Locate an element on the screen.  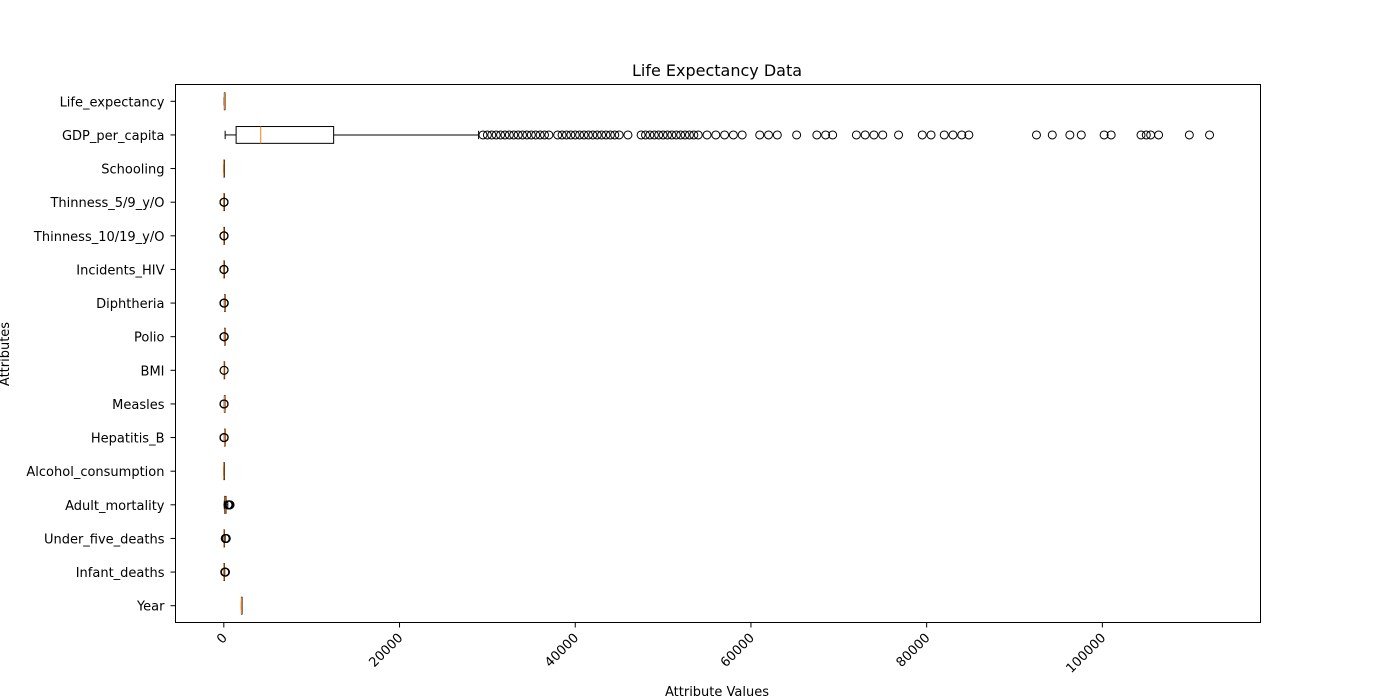
y-tick-label: Measles is located at coordinates (138, 405).